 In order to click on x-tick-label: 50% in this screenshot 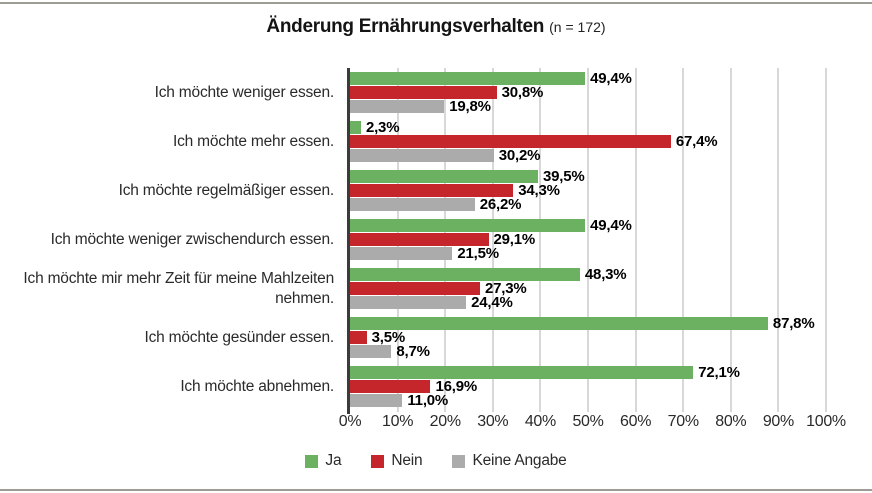, I will do `click(588, 421)`.